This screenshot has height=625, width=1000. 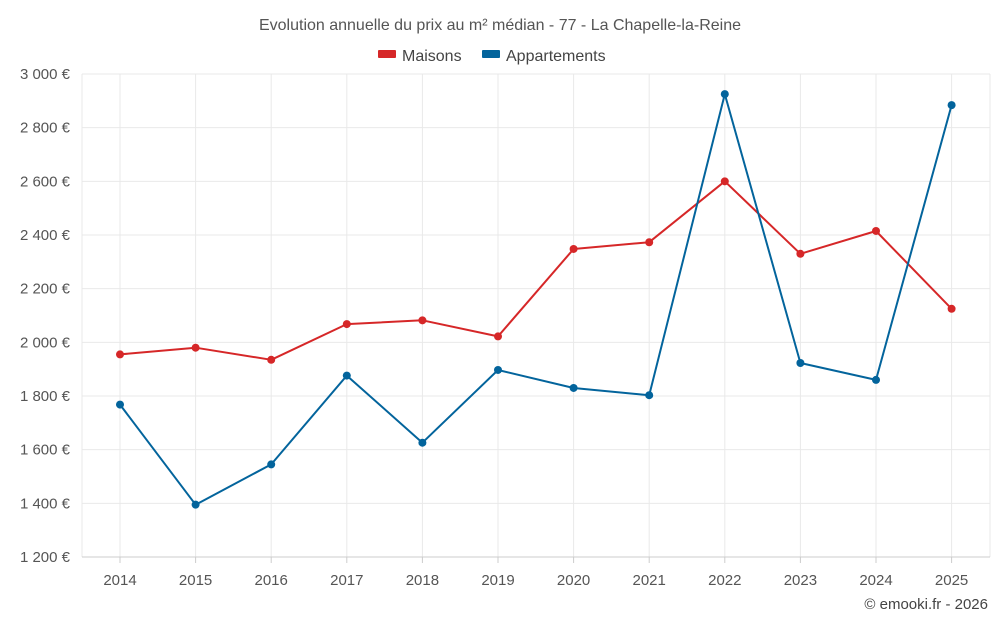 What do you see at coordinates (45, 557) in the screenshot?
I see `y-tick-label: 1 200 €` at bounding box center [45, 557].